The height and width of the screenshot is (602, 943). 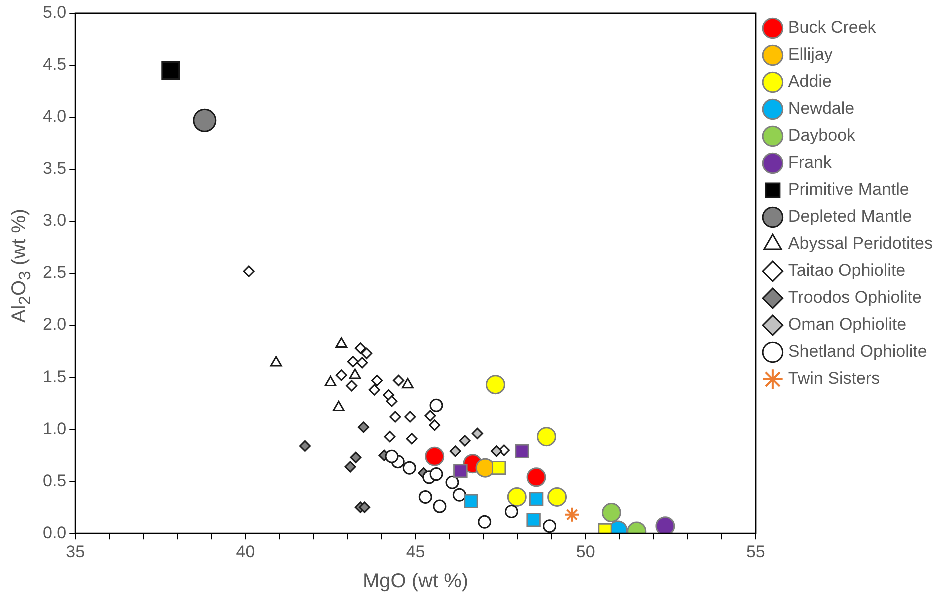 I want to click on y-tick-label: 2.0, so click(x=54, y=324).